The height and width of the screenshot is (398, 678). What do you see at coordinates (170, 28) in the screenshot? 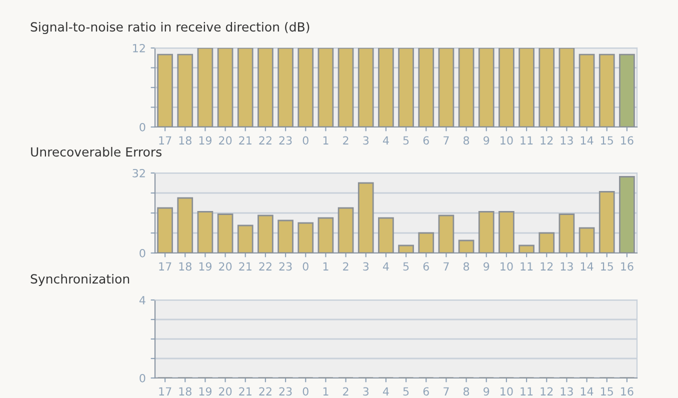
I see `chart-title: Signal-to-noise ratio in receive direction (dB)` at bounding box center [170, 28].